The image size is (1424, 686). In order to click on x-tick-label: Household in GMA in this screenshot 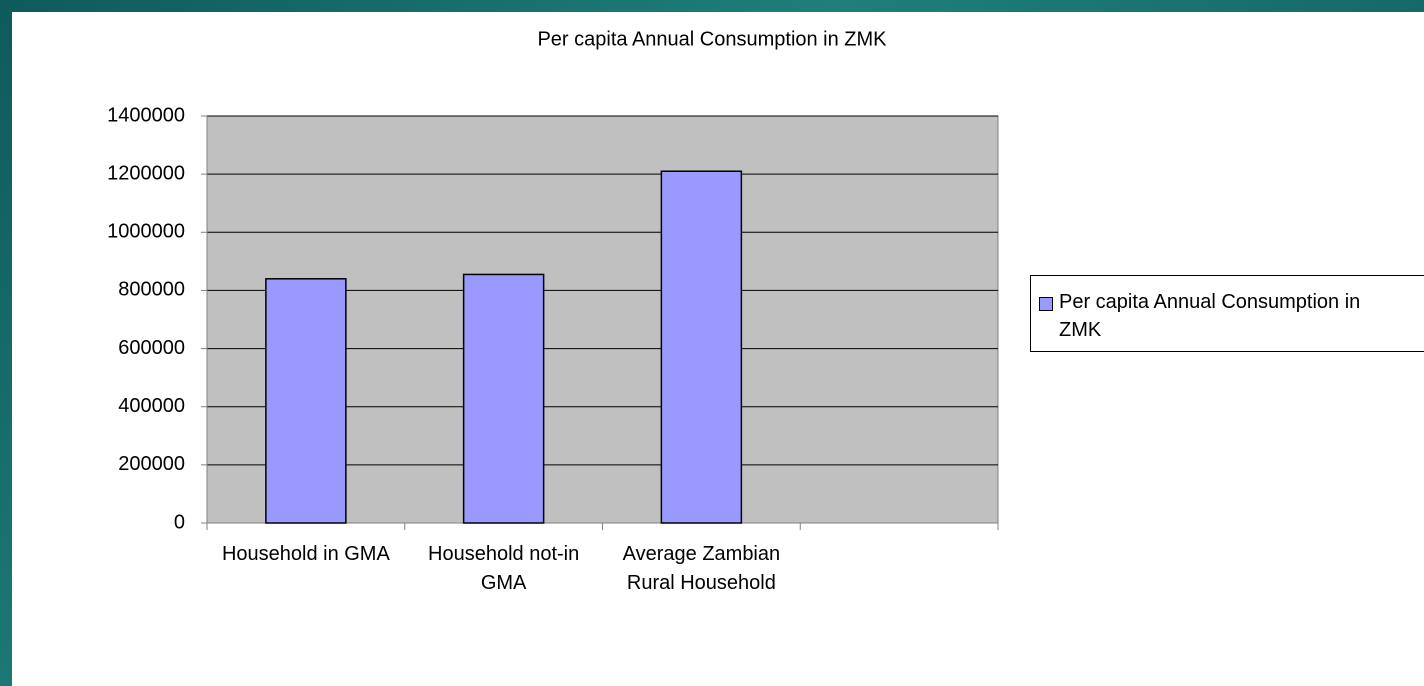, I will do `click(305, 554)`.